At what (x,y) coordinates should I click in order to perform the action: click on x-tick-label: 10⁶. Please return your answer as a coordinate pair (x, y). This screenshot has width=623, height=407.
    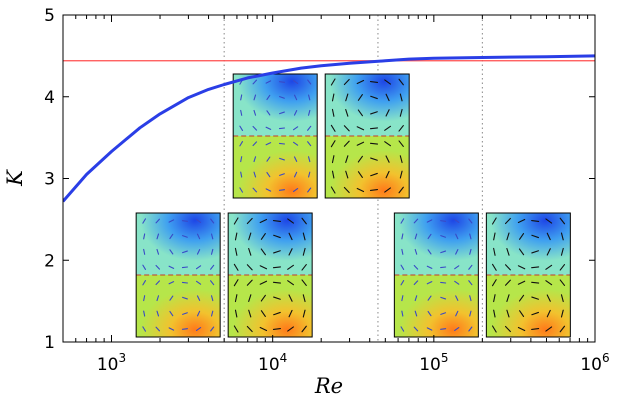
    Looking at the image, I should click on (594, 363).